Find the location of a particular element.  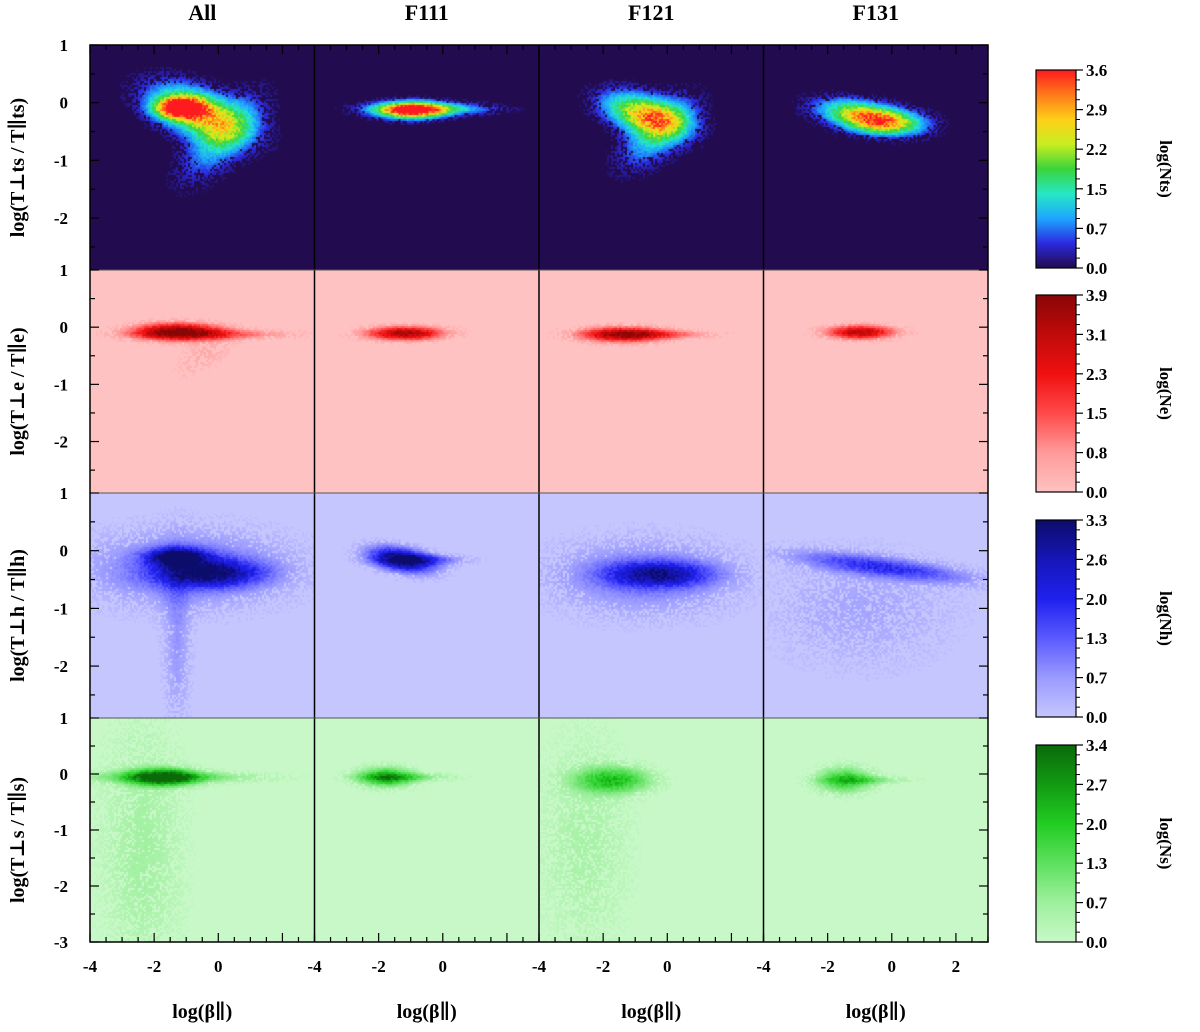

colorbar-title-s: log(Ns) is located at coordinates (1165, 844).